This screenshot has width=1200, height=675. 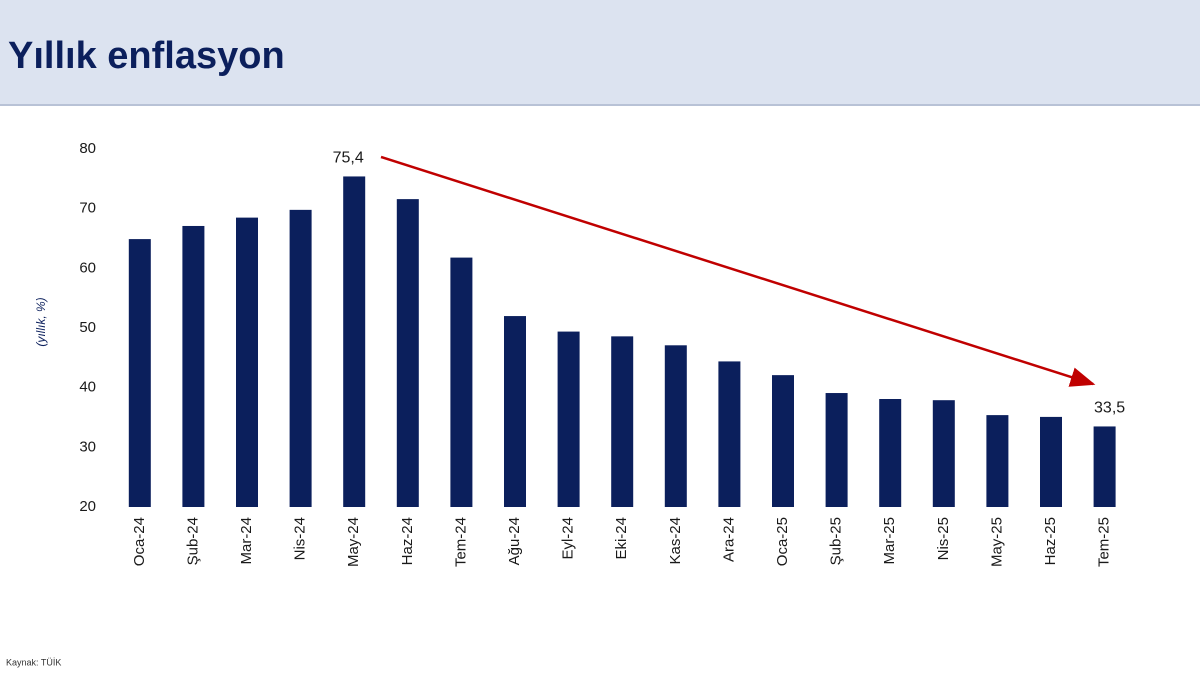 What do you see at coordinates (621, 538) in the screenshot?
I see `x-tick-label: Eki-24` at bounding box center [621, 538].